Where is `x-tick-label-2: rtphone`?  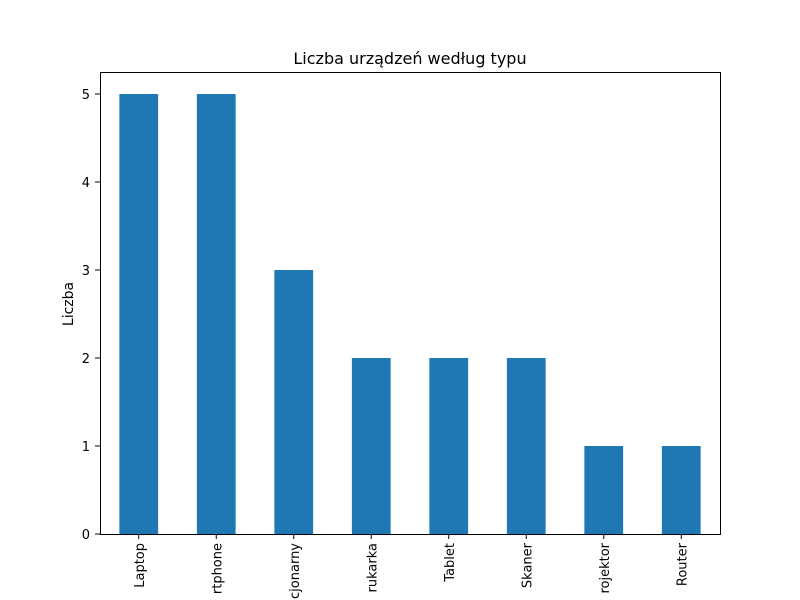
x-tick-label-2: rtphone is located at coordinates (217, 568).